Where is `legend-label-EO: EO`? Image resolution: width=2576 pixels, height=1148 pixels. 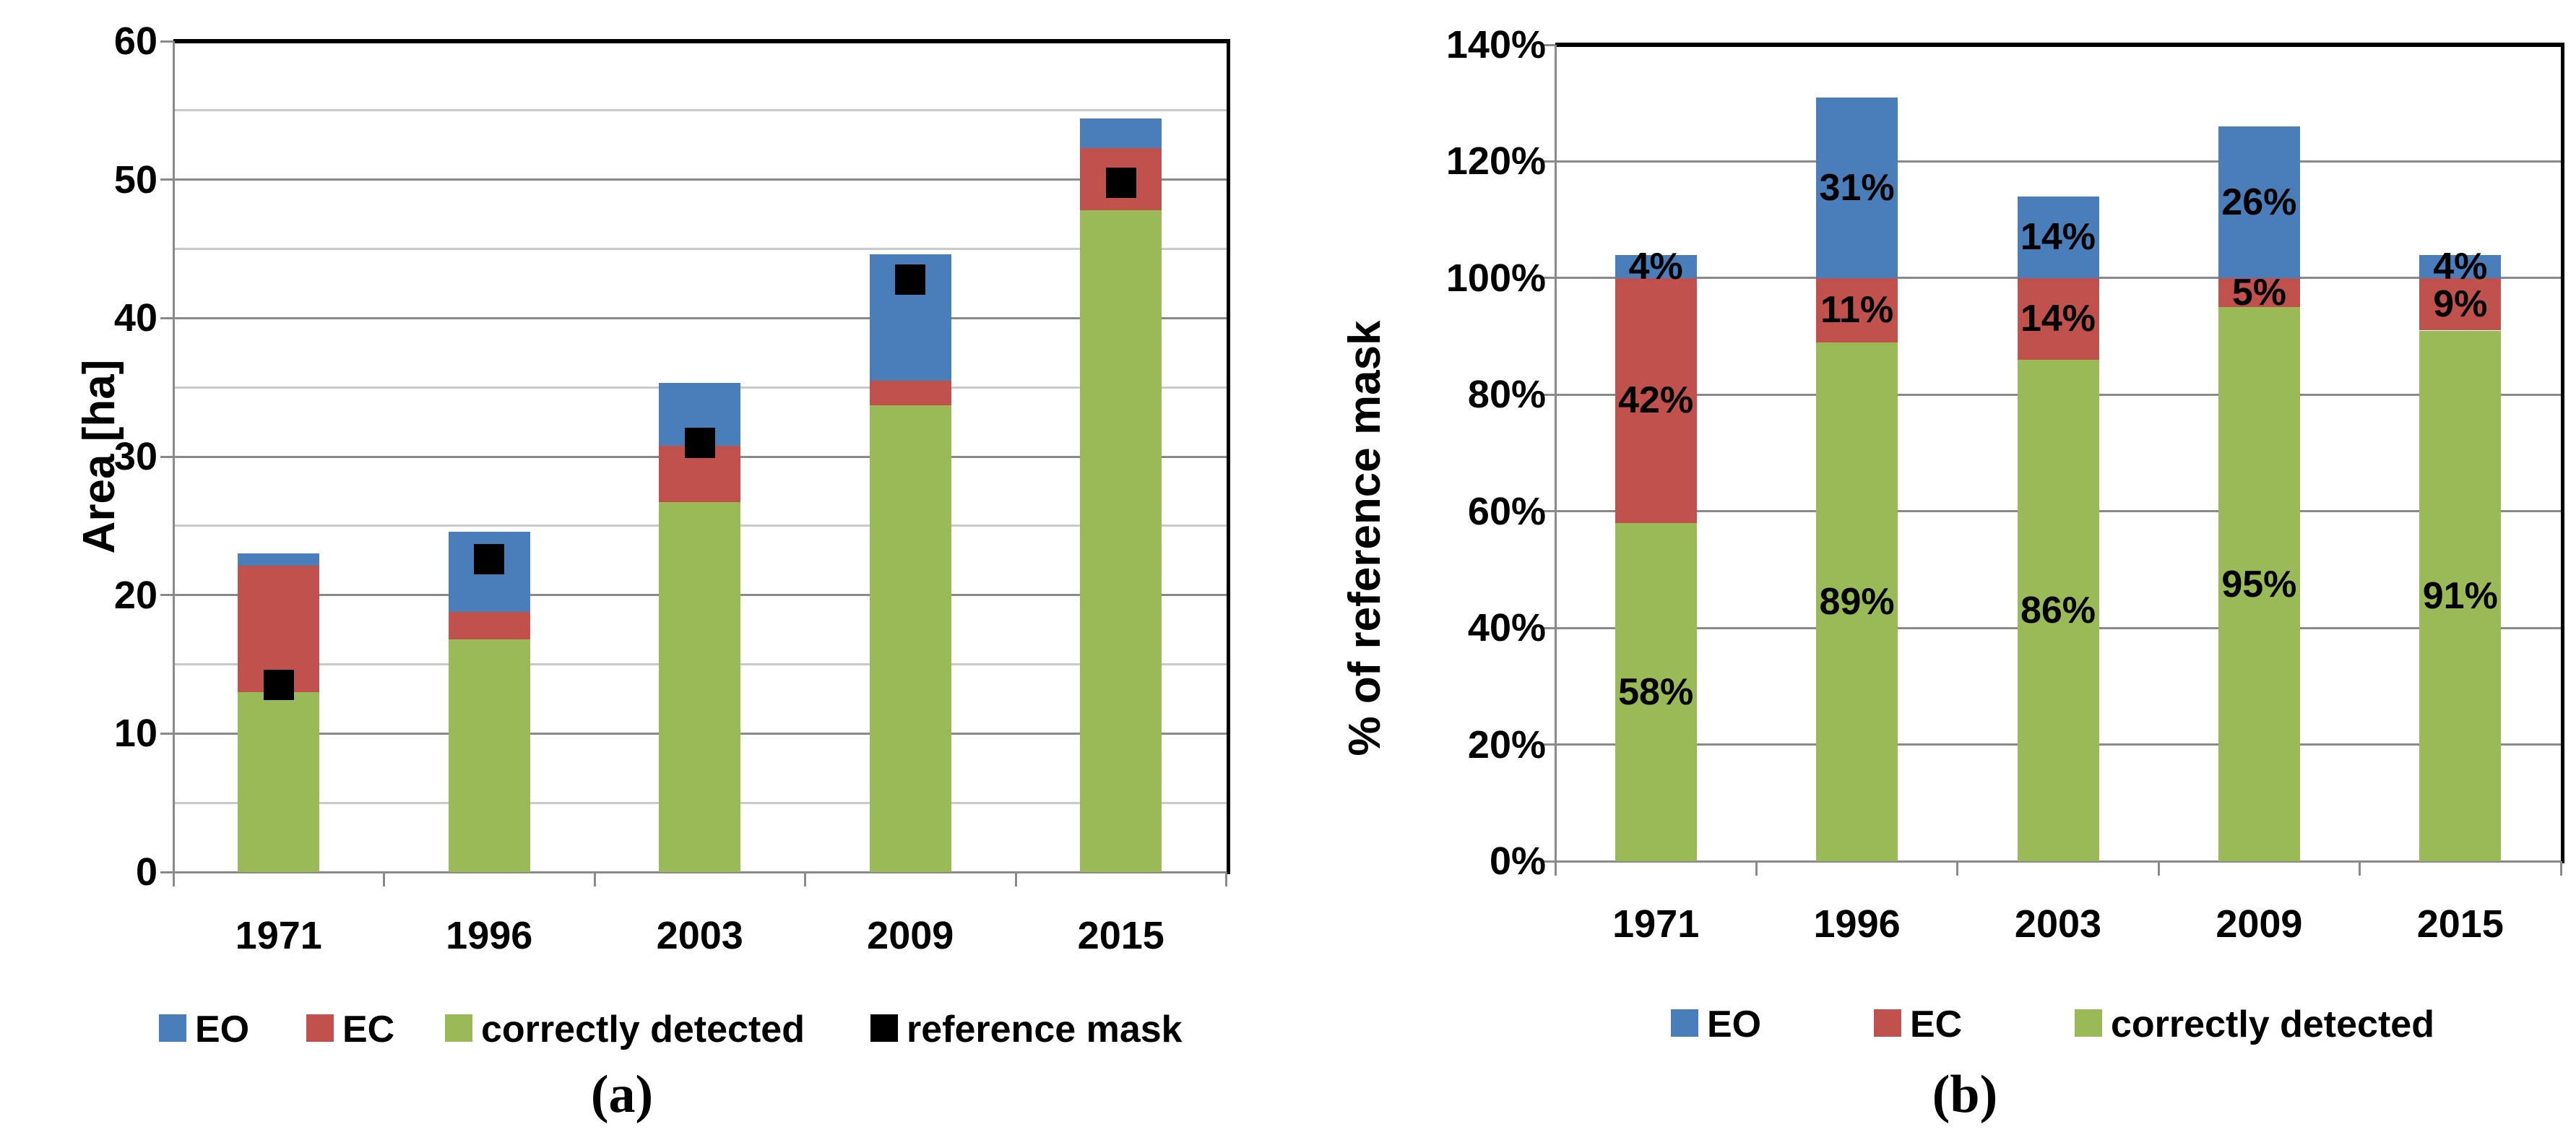 legend-label-EO: EO is located at coordinates (223, 1029).